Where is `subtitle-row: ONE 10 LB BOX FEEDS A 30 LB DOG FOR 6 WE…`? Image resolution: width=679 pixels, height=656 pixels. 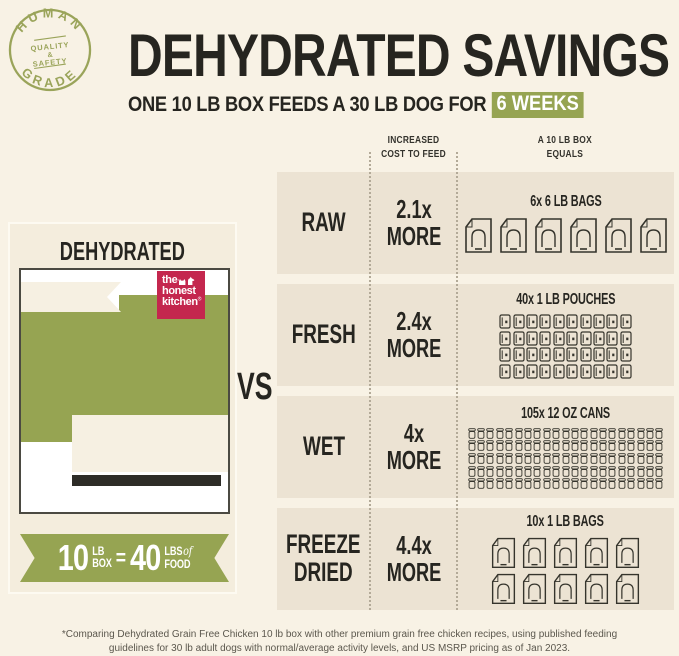
subtitle-row: ONE 10 LB BOX FEEDS A 30 LB DOG FOR 6 WE… is located at coordinates (356, 104).